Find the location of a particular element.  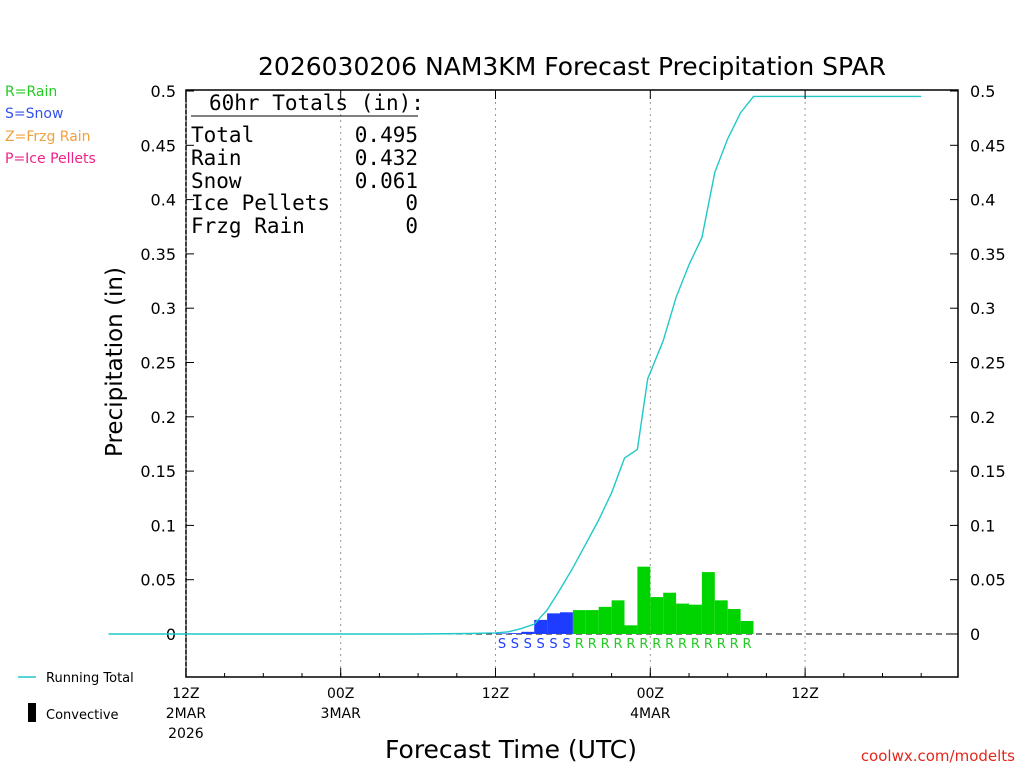

precip-type-legend: R=Rain S=Snow Z=Frzg Rain P=Ice Pellets is located at coordinates (50, 125).